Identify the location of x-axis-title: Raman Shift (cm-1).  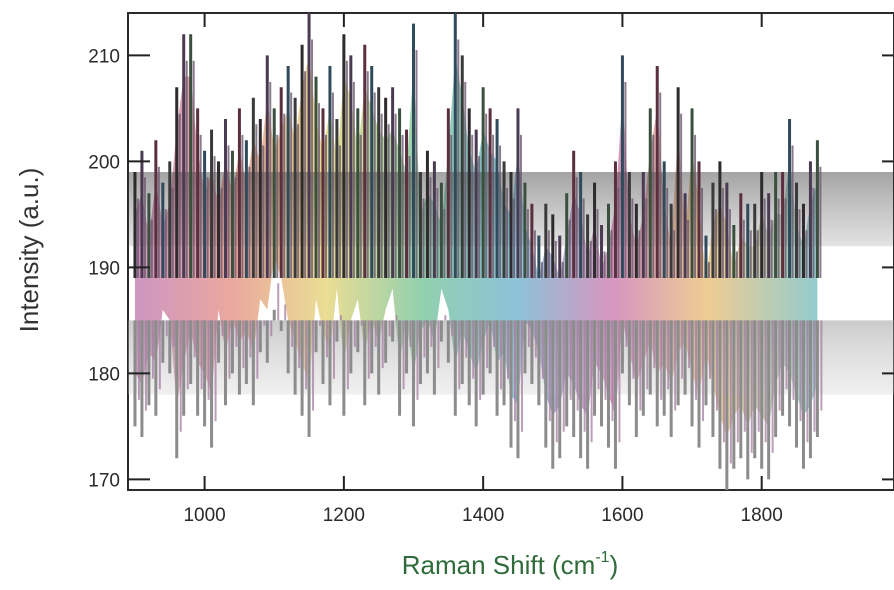
(510, 564).